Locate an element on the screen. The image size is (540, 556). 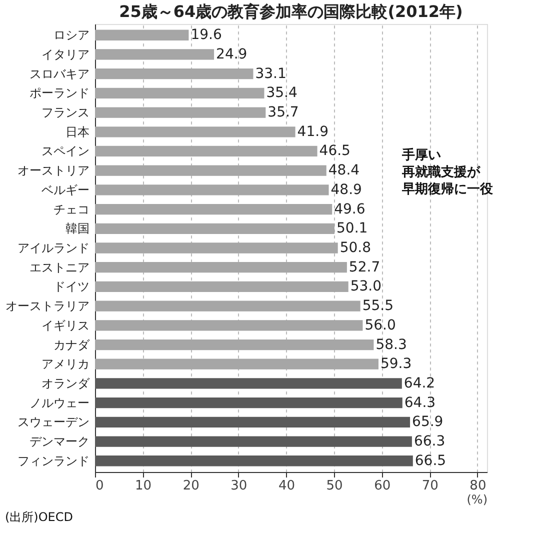
y-tick-label: ベルギー is located at coordinates (66, 189).